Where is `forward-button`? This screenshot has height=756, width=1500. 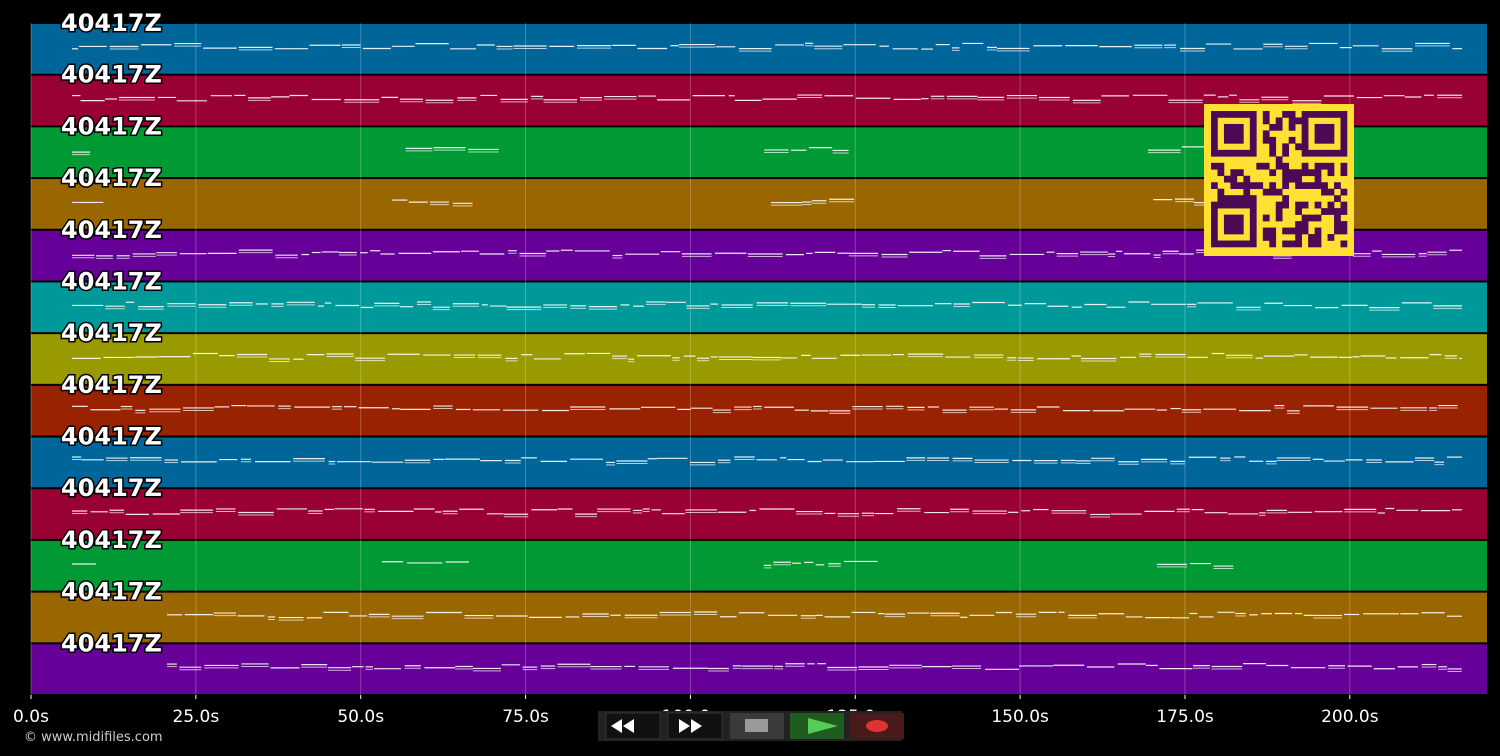 forward-button is located at coordinates (695, 726).